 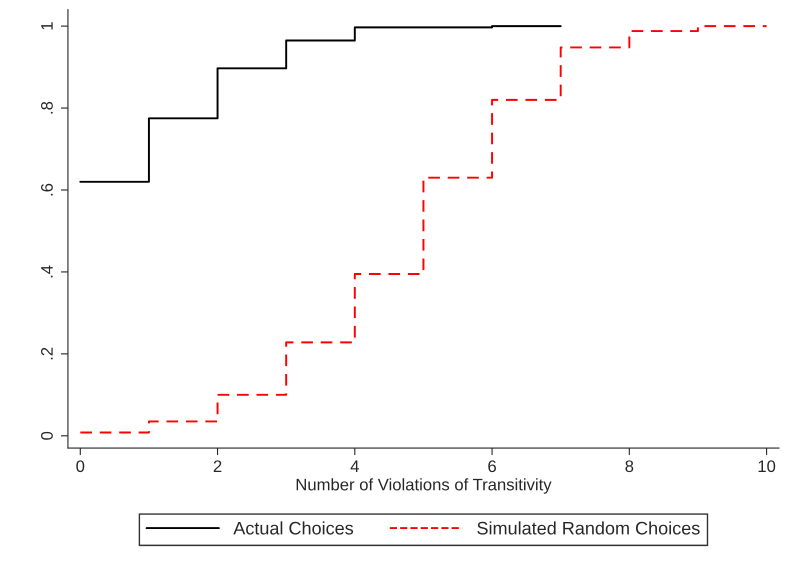 I want to click on x-tick-label: 6, so click(x=492, y=466).